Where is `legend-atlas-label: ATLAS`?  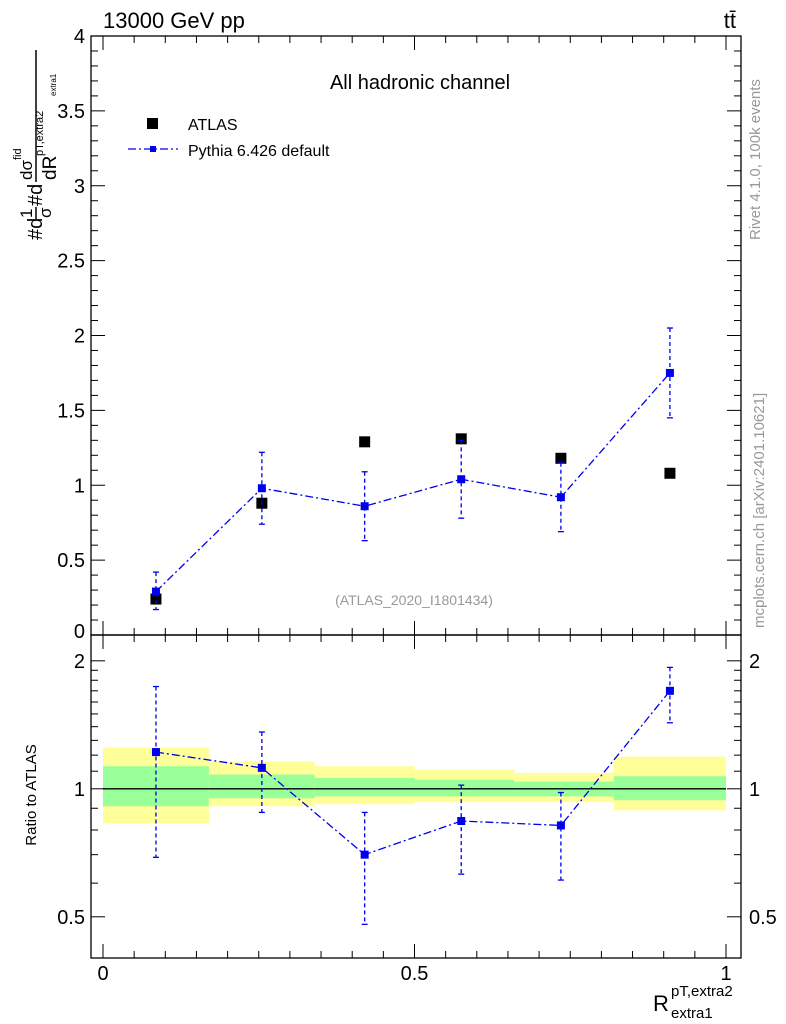
legend-atlas-label: ATLAS is located at coordinates (213, 125).